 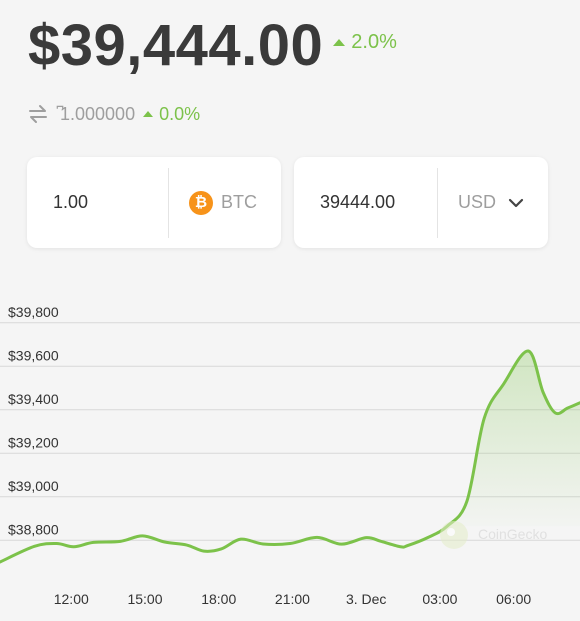 I want to click on price-header: $39,444.00 2.0%, so click(x=212, y=45).